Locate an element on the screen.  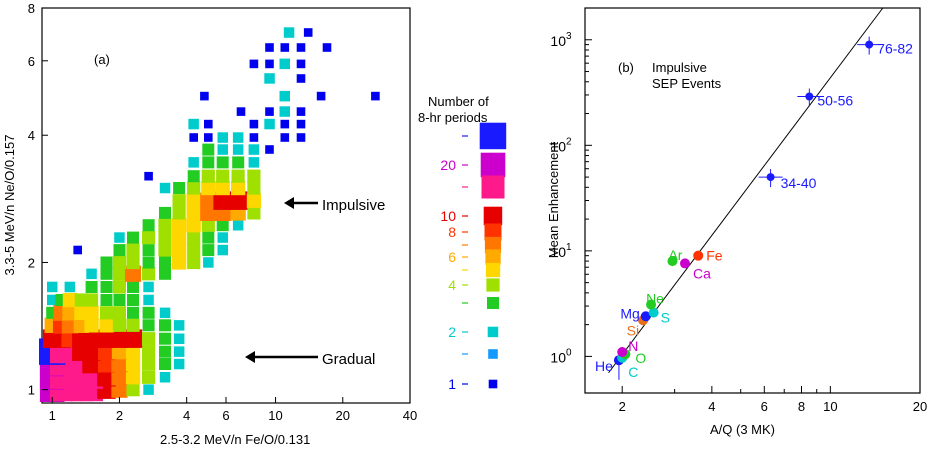
panel-b-xlabel: A/Q (3 MK) is located at coordinates (742, 429).